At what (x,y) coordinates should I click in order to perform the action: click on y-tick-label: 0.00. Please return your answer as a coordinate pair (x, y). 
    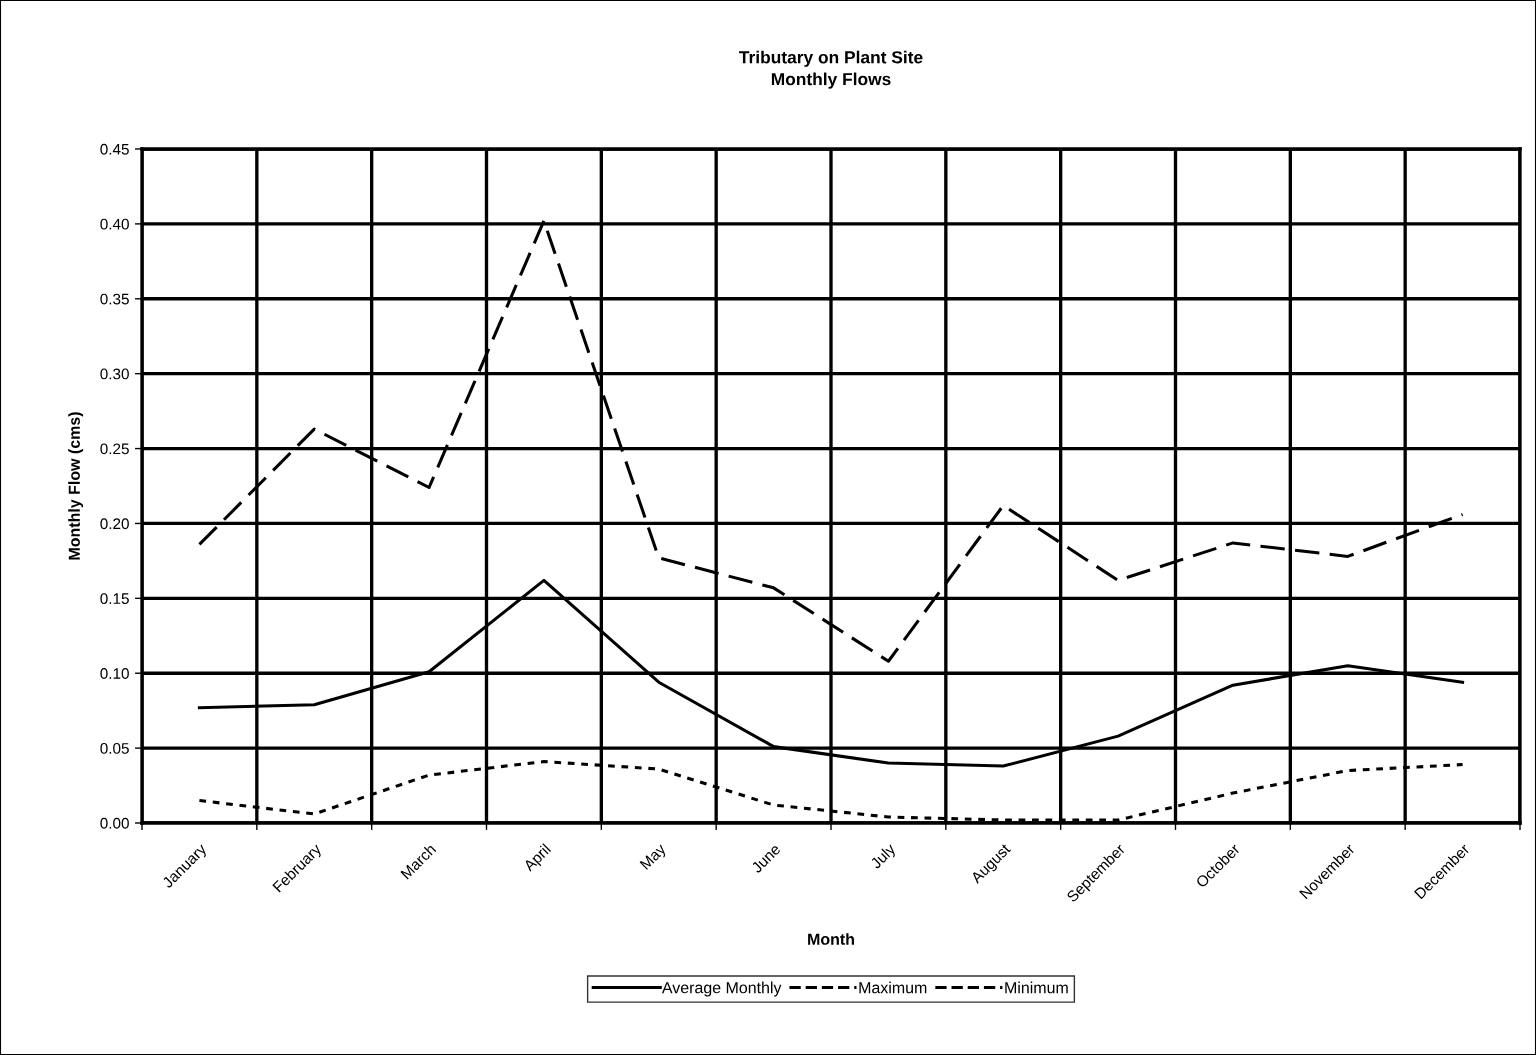
    Looking at the image, I should click on (114, 823).